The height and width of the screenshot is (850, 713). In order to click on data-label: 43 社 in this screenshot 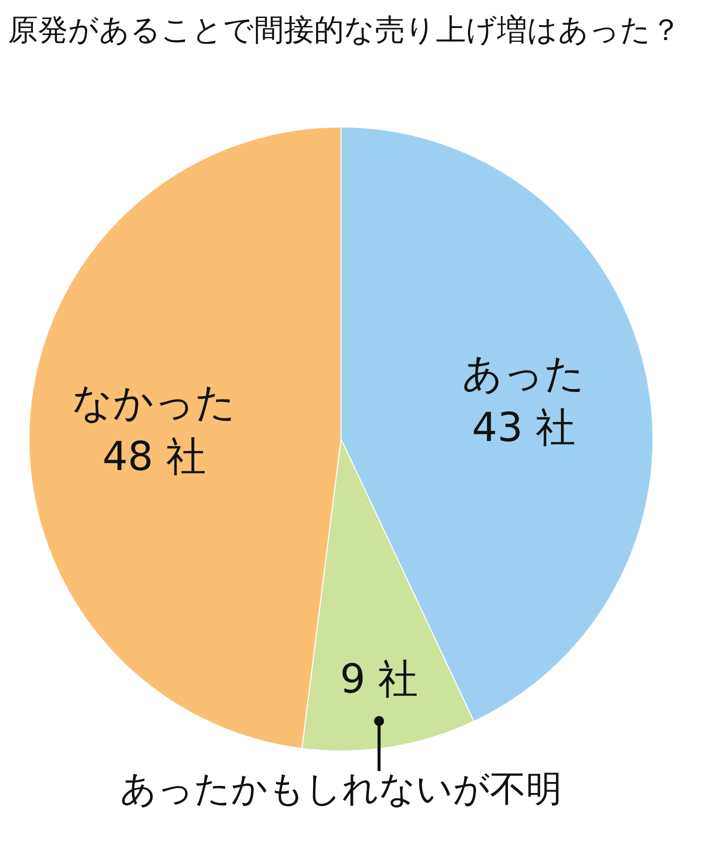, I will do `click(524, 428)`.